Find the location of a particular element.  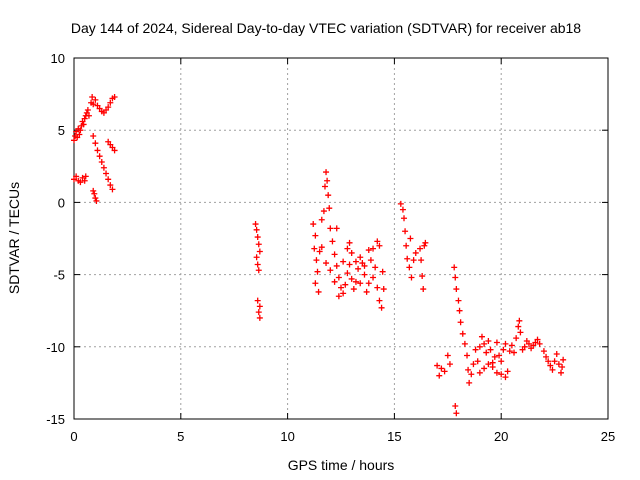

y-tick-label: -15 is located at coordinates (55, 419).